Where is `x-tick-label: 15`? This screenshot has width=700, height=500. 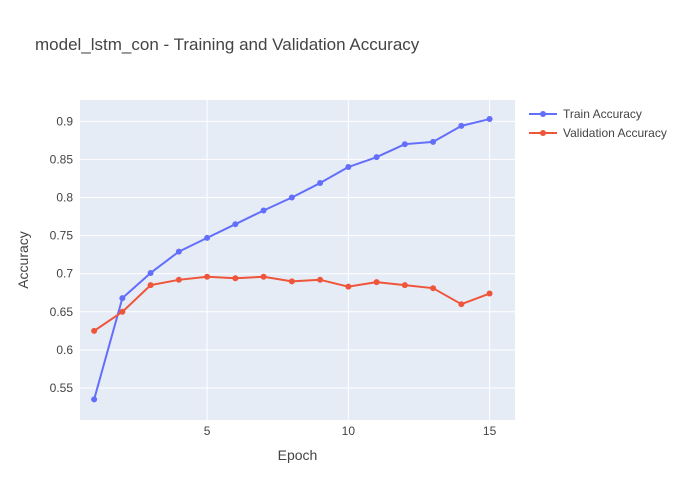
x-tick-label: 15 is located at coordinates (490, 431).